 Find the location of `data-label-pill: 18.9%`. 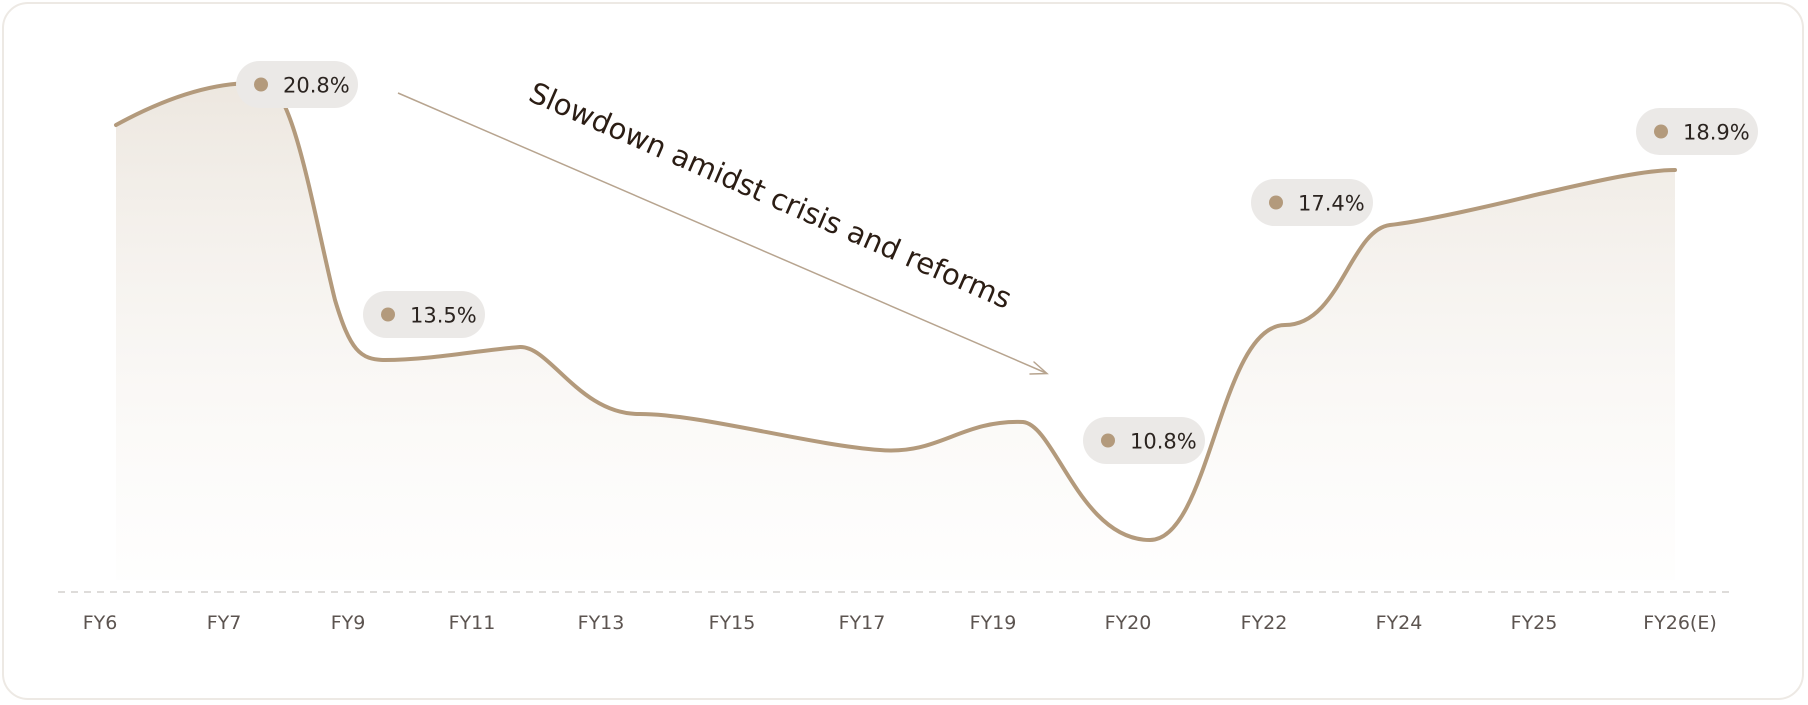

data-label-pill: 18.9% is located at coordinates (1697, 131).